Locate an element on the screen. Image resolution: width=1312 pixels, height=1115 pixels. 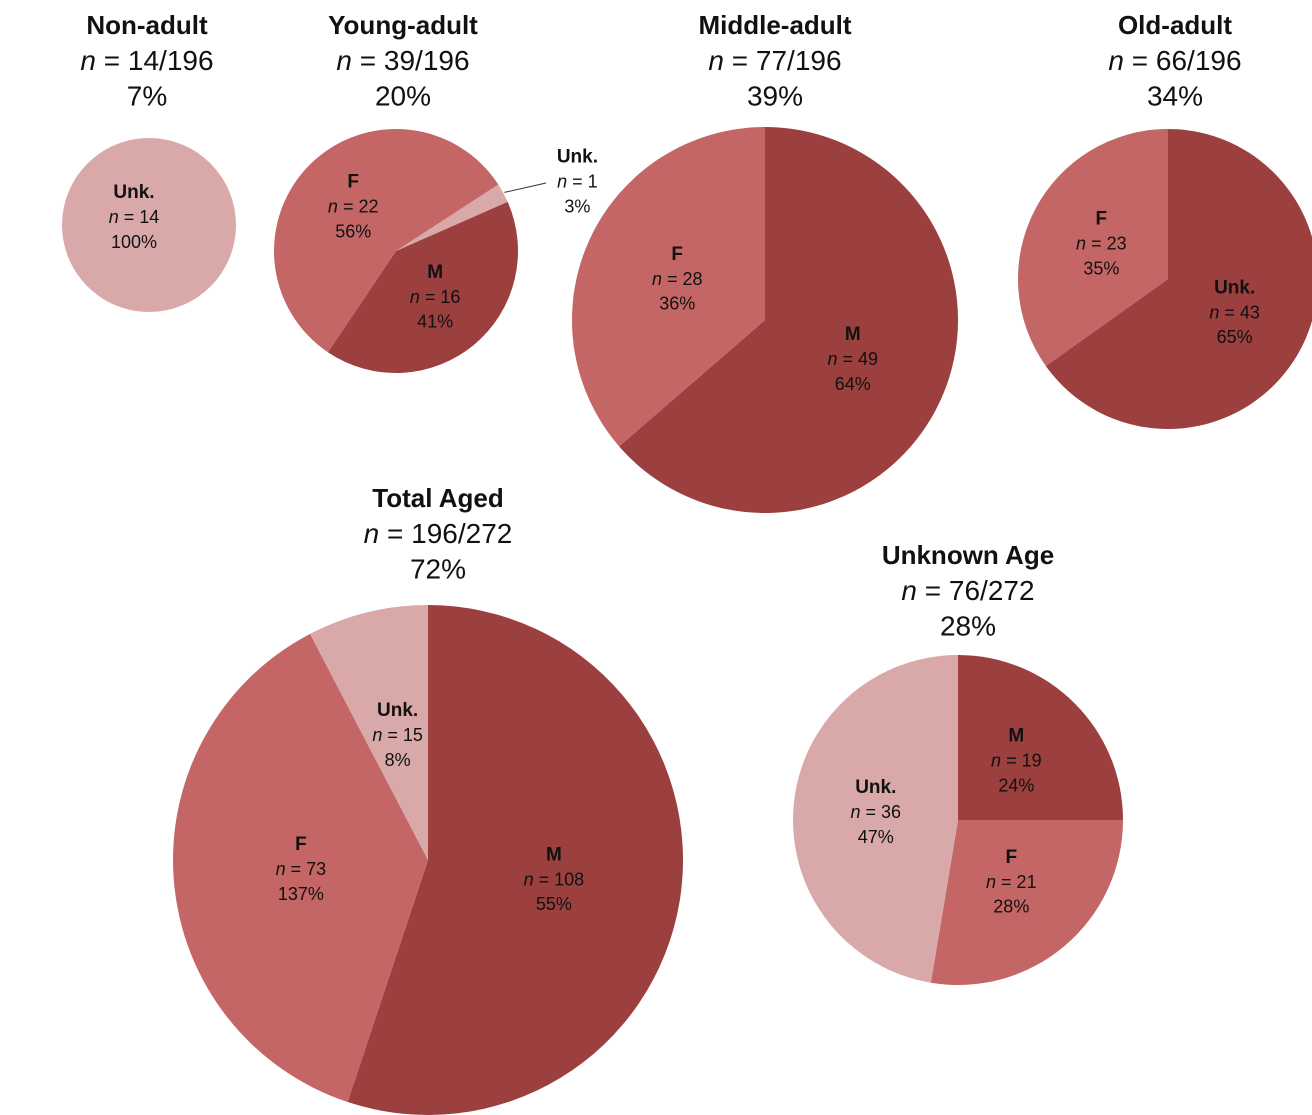
pie-title: Young-adult is located at coordinates (403, 25).